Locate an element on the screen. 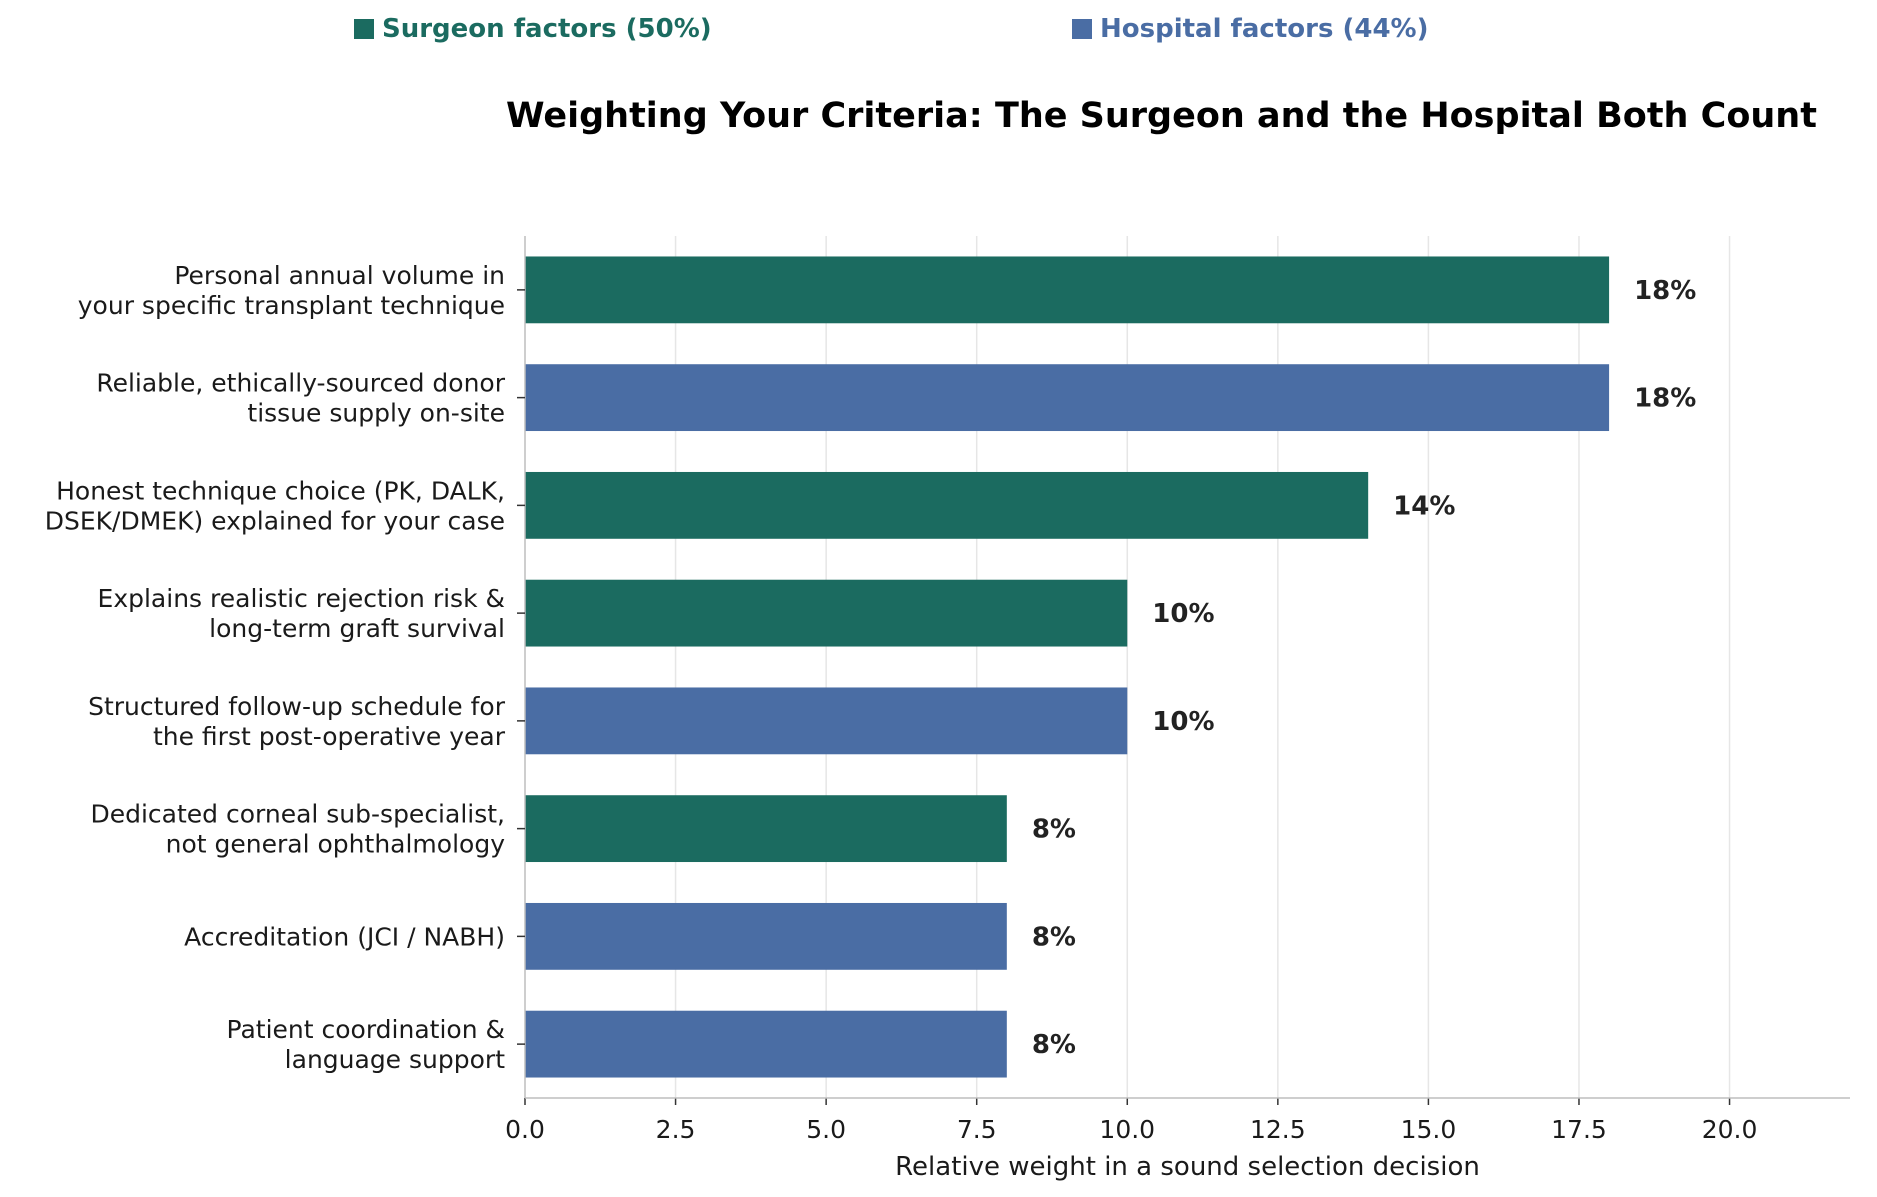 This screenshot has width=1877, height=1197. category-label-line: your specific transplant technique is located at coordinates (291, 305).